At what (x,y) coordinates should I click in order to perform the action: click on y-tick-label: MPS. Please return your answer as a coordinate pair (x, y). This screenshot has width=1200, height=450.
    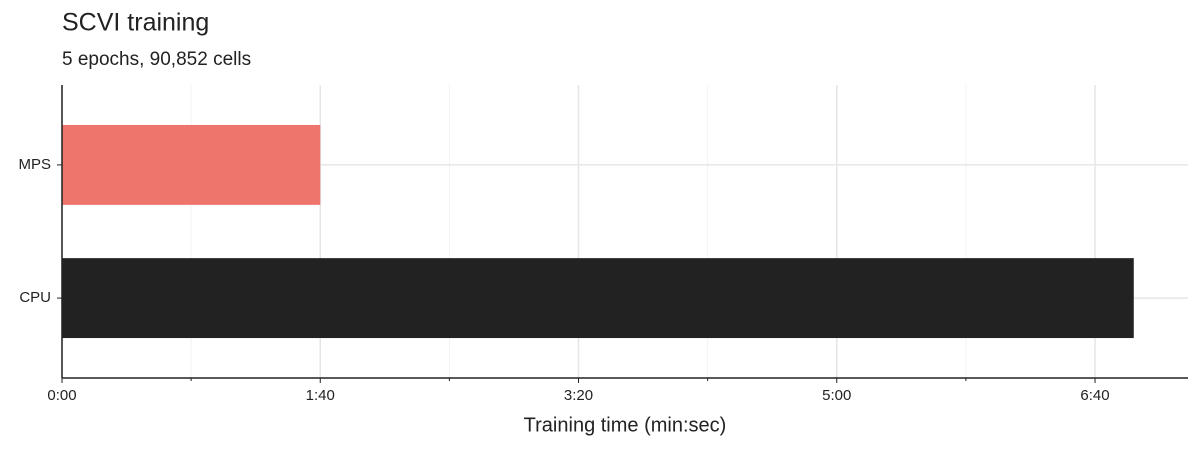
    Looking at the image, I should click on (34, 164).